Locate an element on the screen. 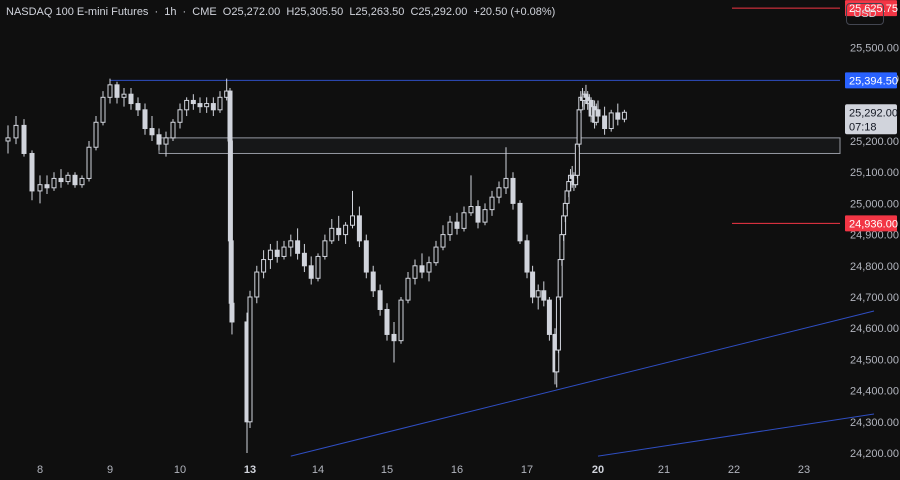  current-price-tag is located at coordinates (871, 119).